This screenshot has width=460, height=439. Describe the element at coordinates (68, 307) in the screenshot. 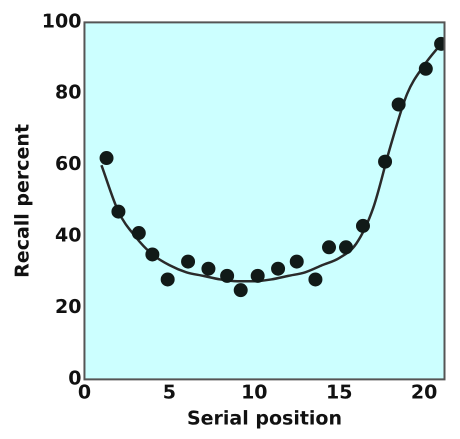

I see `y-tick-label: 20` at that location.